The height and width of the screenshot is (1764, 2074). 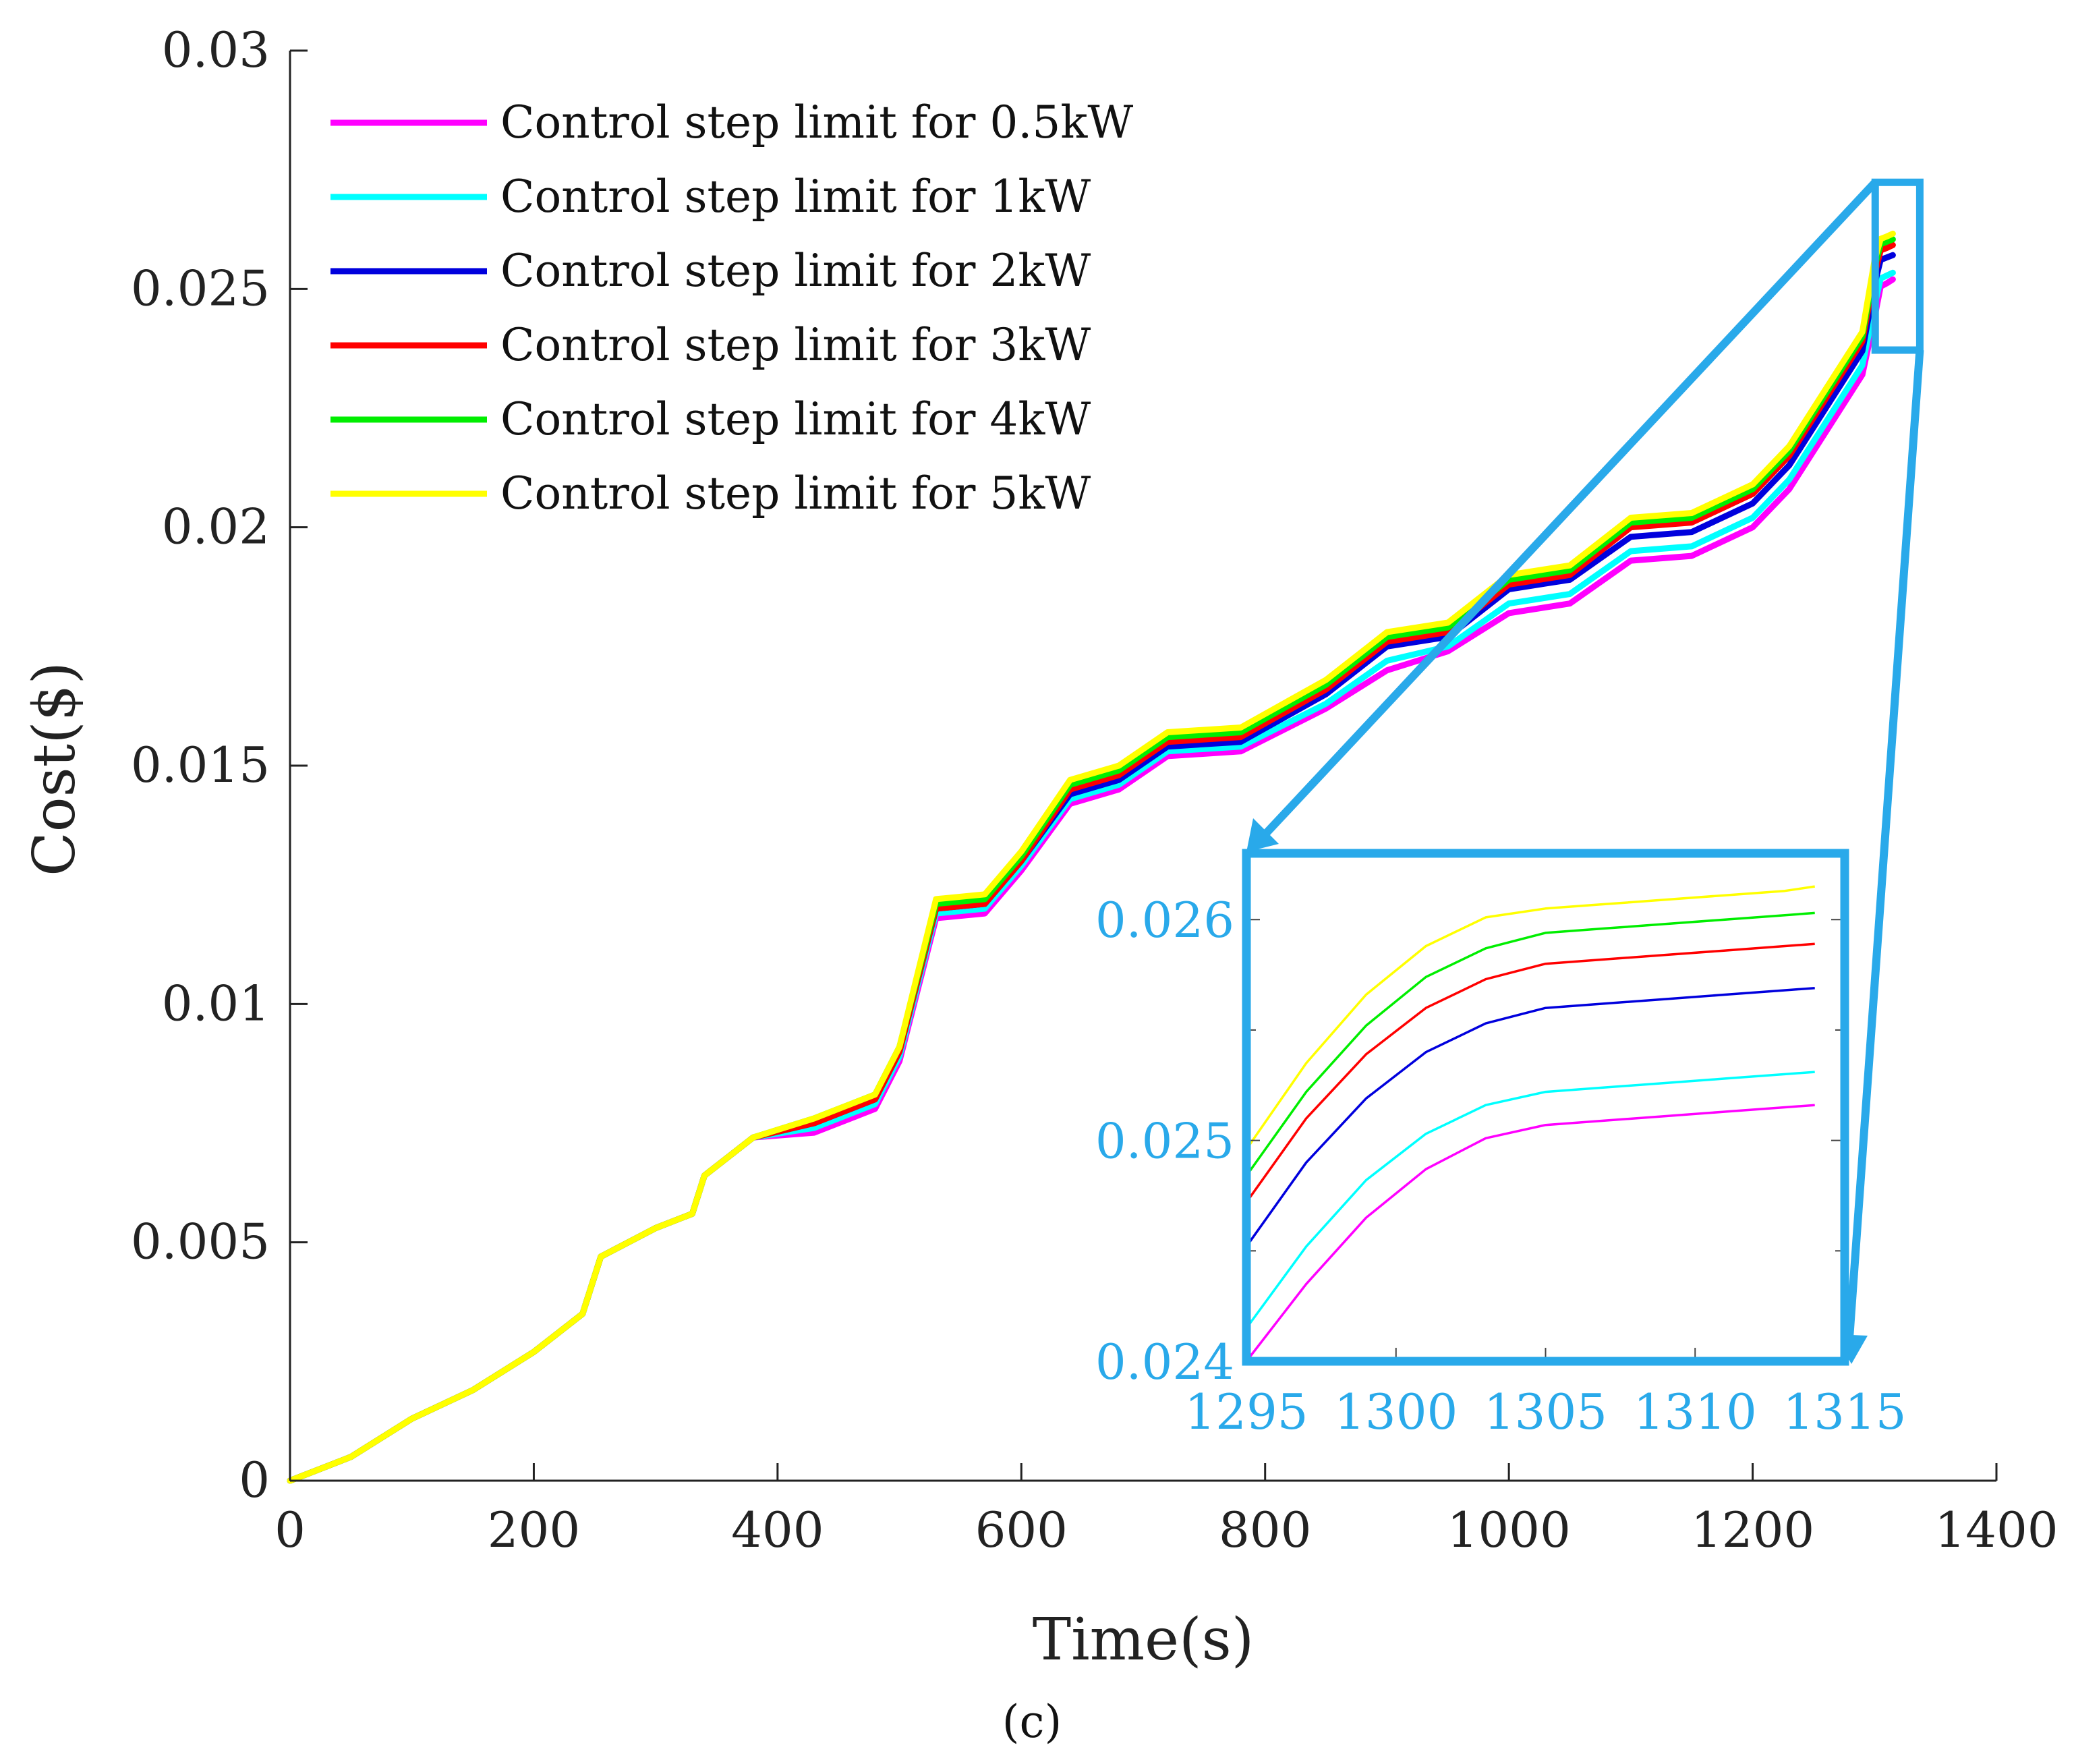 What do you see at coordinates (216, 1003) in the screenshot?
I see `y-tick-label: 0.01` at bounding box center [216, 1003].